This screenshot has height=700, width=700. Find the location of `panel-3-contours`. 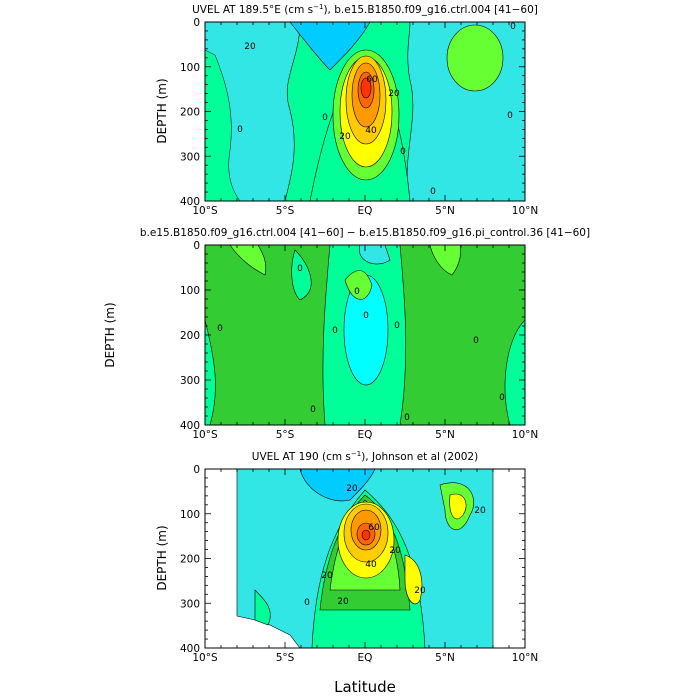

panel-3-contours is located at coordinates (365, 558).